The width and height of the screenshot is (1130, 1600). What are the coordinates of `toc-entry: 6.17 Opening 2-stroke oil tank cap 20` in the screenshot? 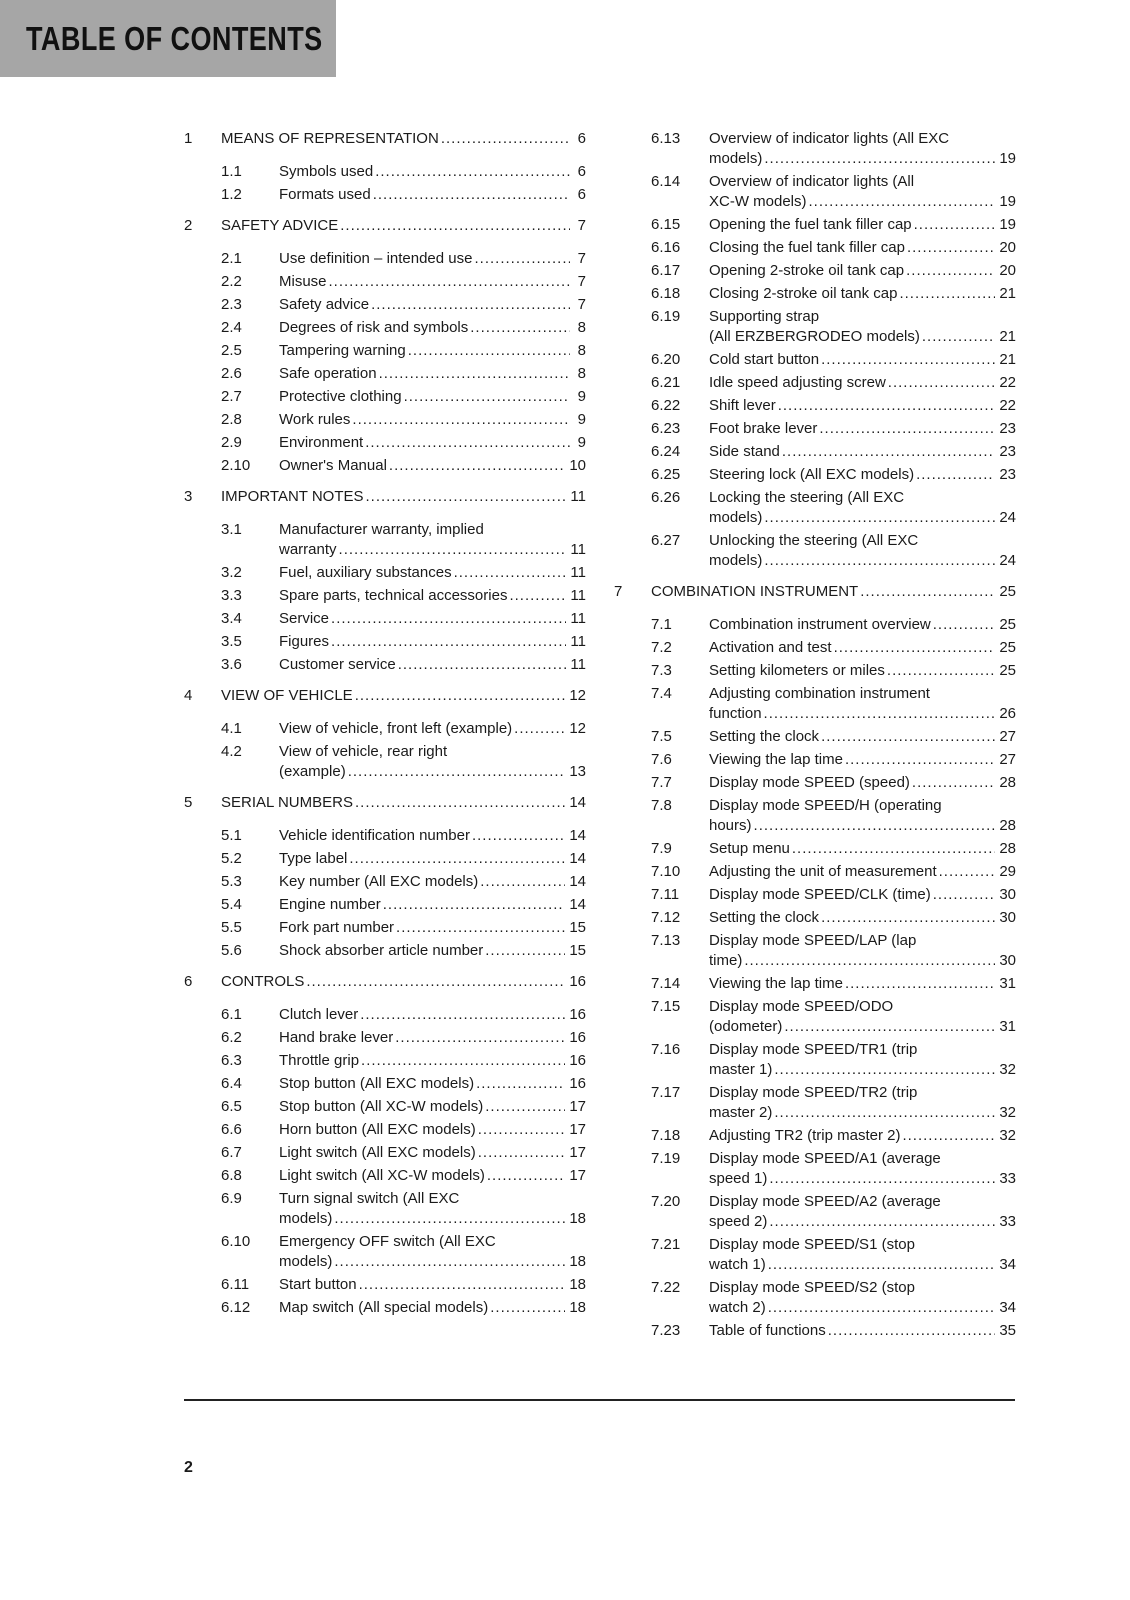 It's located at (814, 271).